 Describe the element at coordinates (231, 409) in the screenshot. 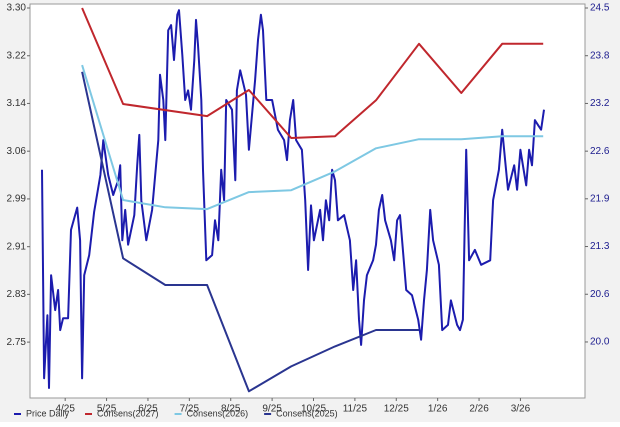

I see `x-tick-label: 8/25` at that location.